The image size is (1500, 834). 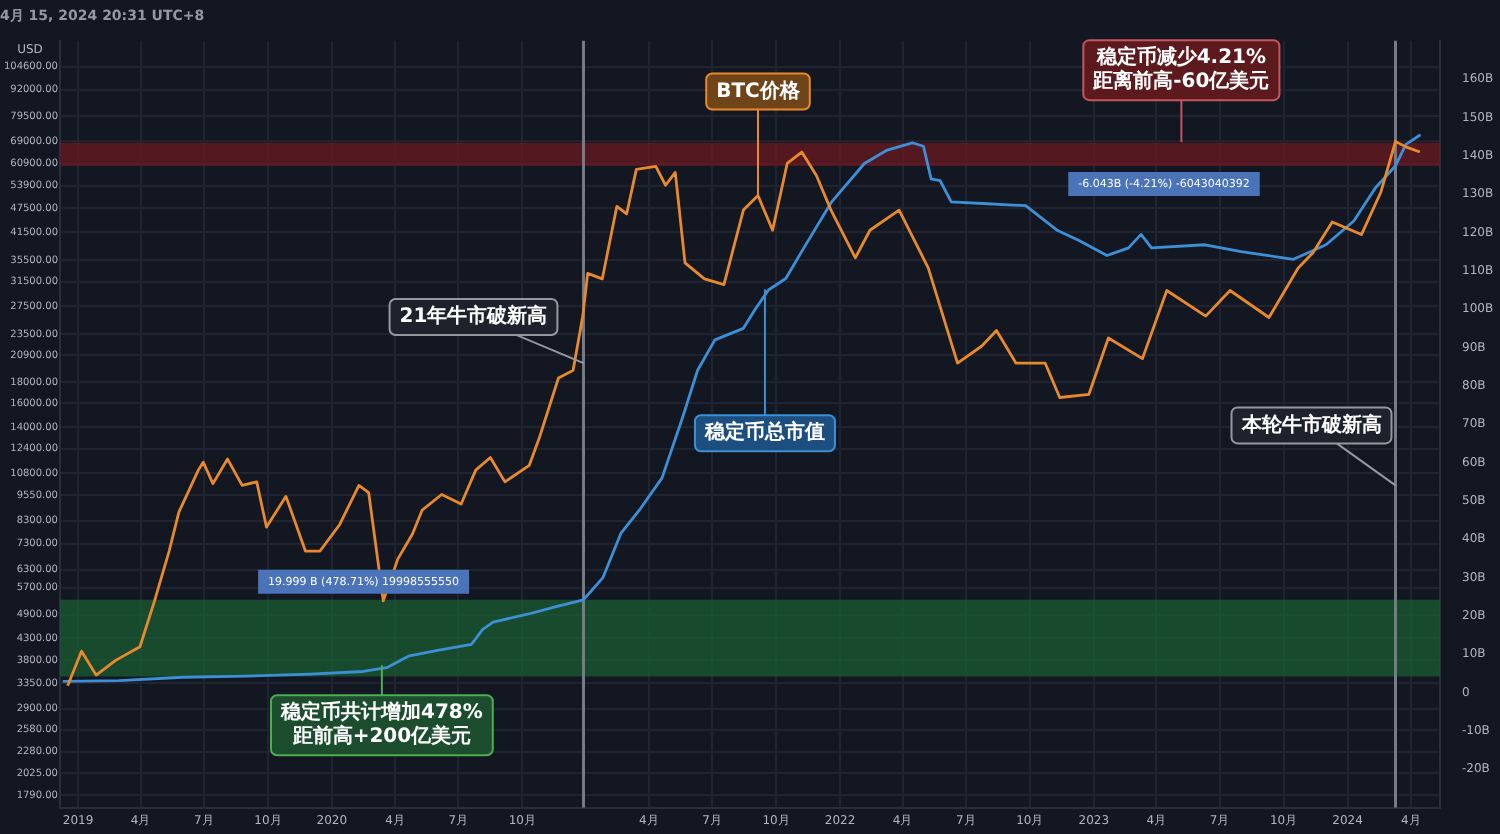 What do you see at coordinates (1310, 424) in the screenshot?
I see `annotation: 本轮牛市破新高` at bounding box center [1310, 424].